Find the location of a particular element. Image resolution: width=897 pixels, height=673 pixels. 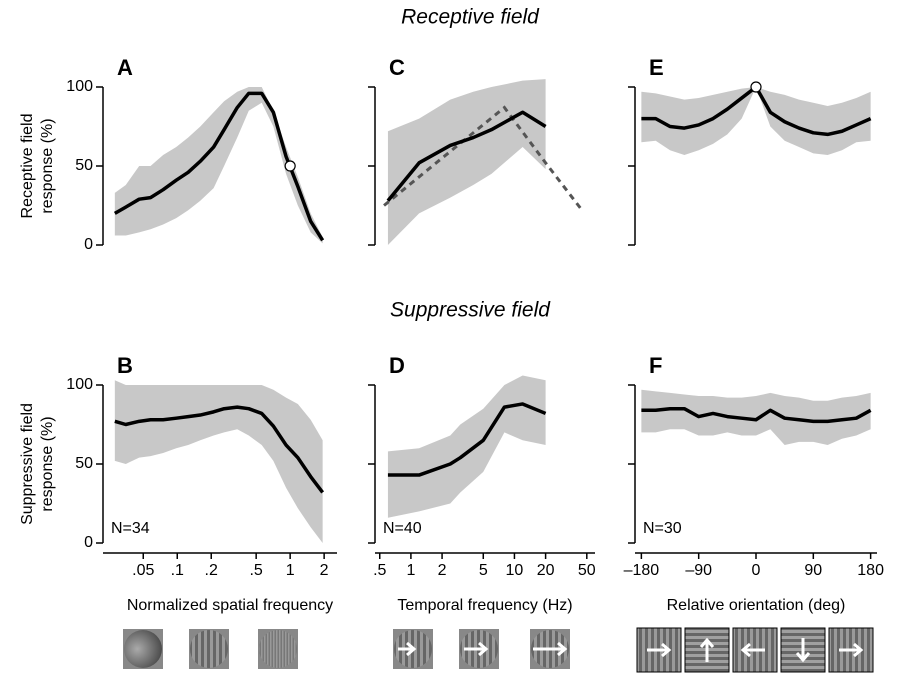

x-axis-label: Normalized spatial frequency is located at coordinates (230, 605).